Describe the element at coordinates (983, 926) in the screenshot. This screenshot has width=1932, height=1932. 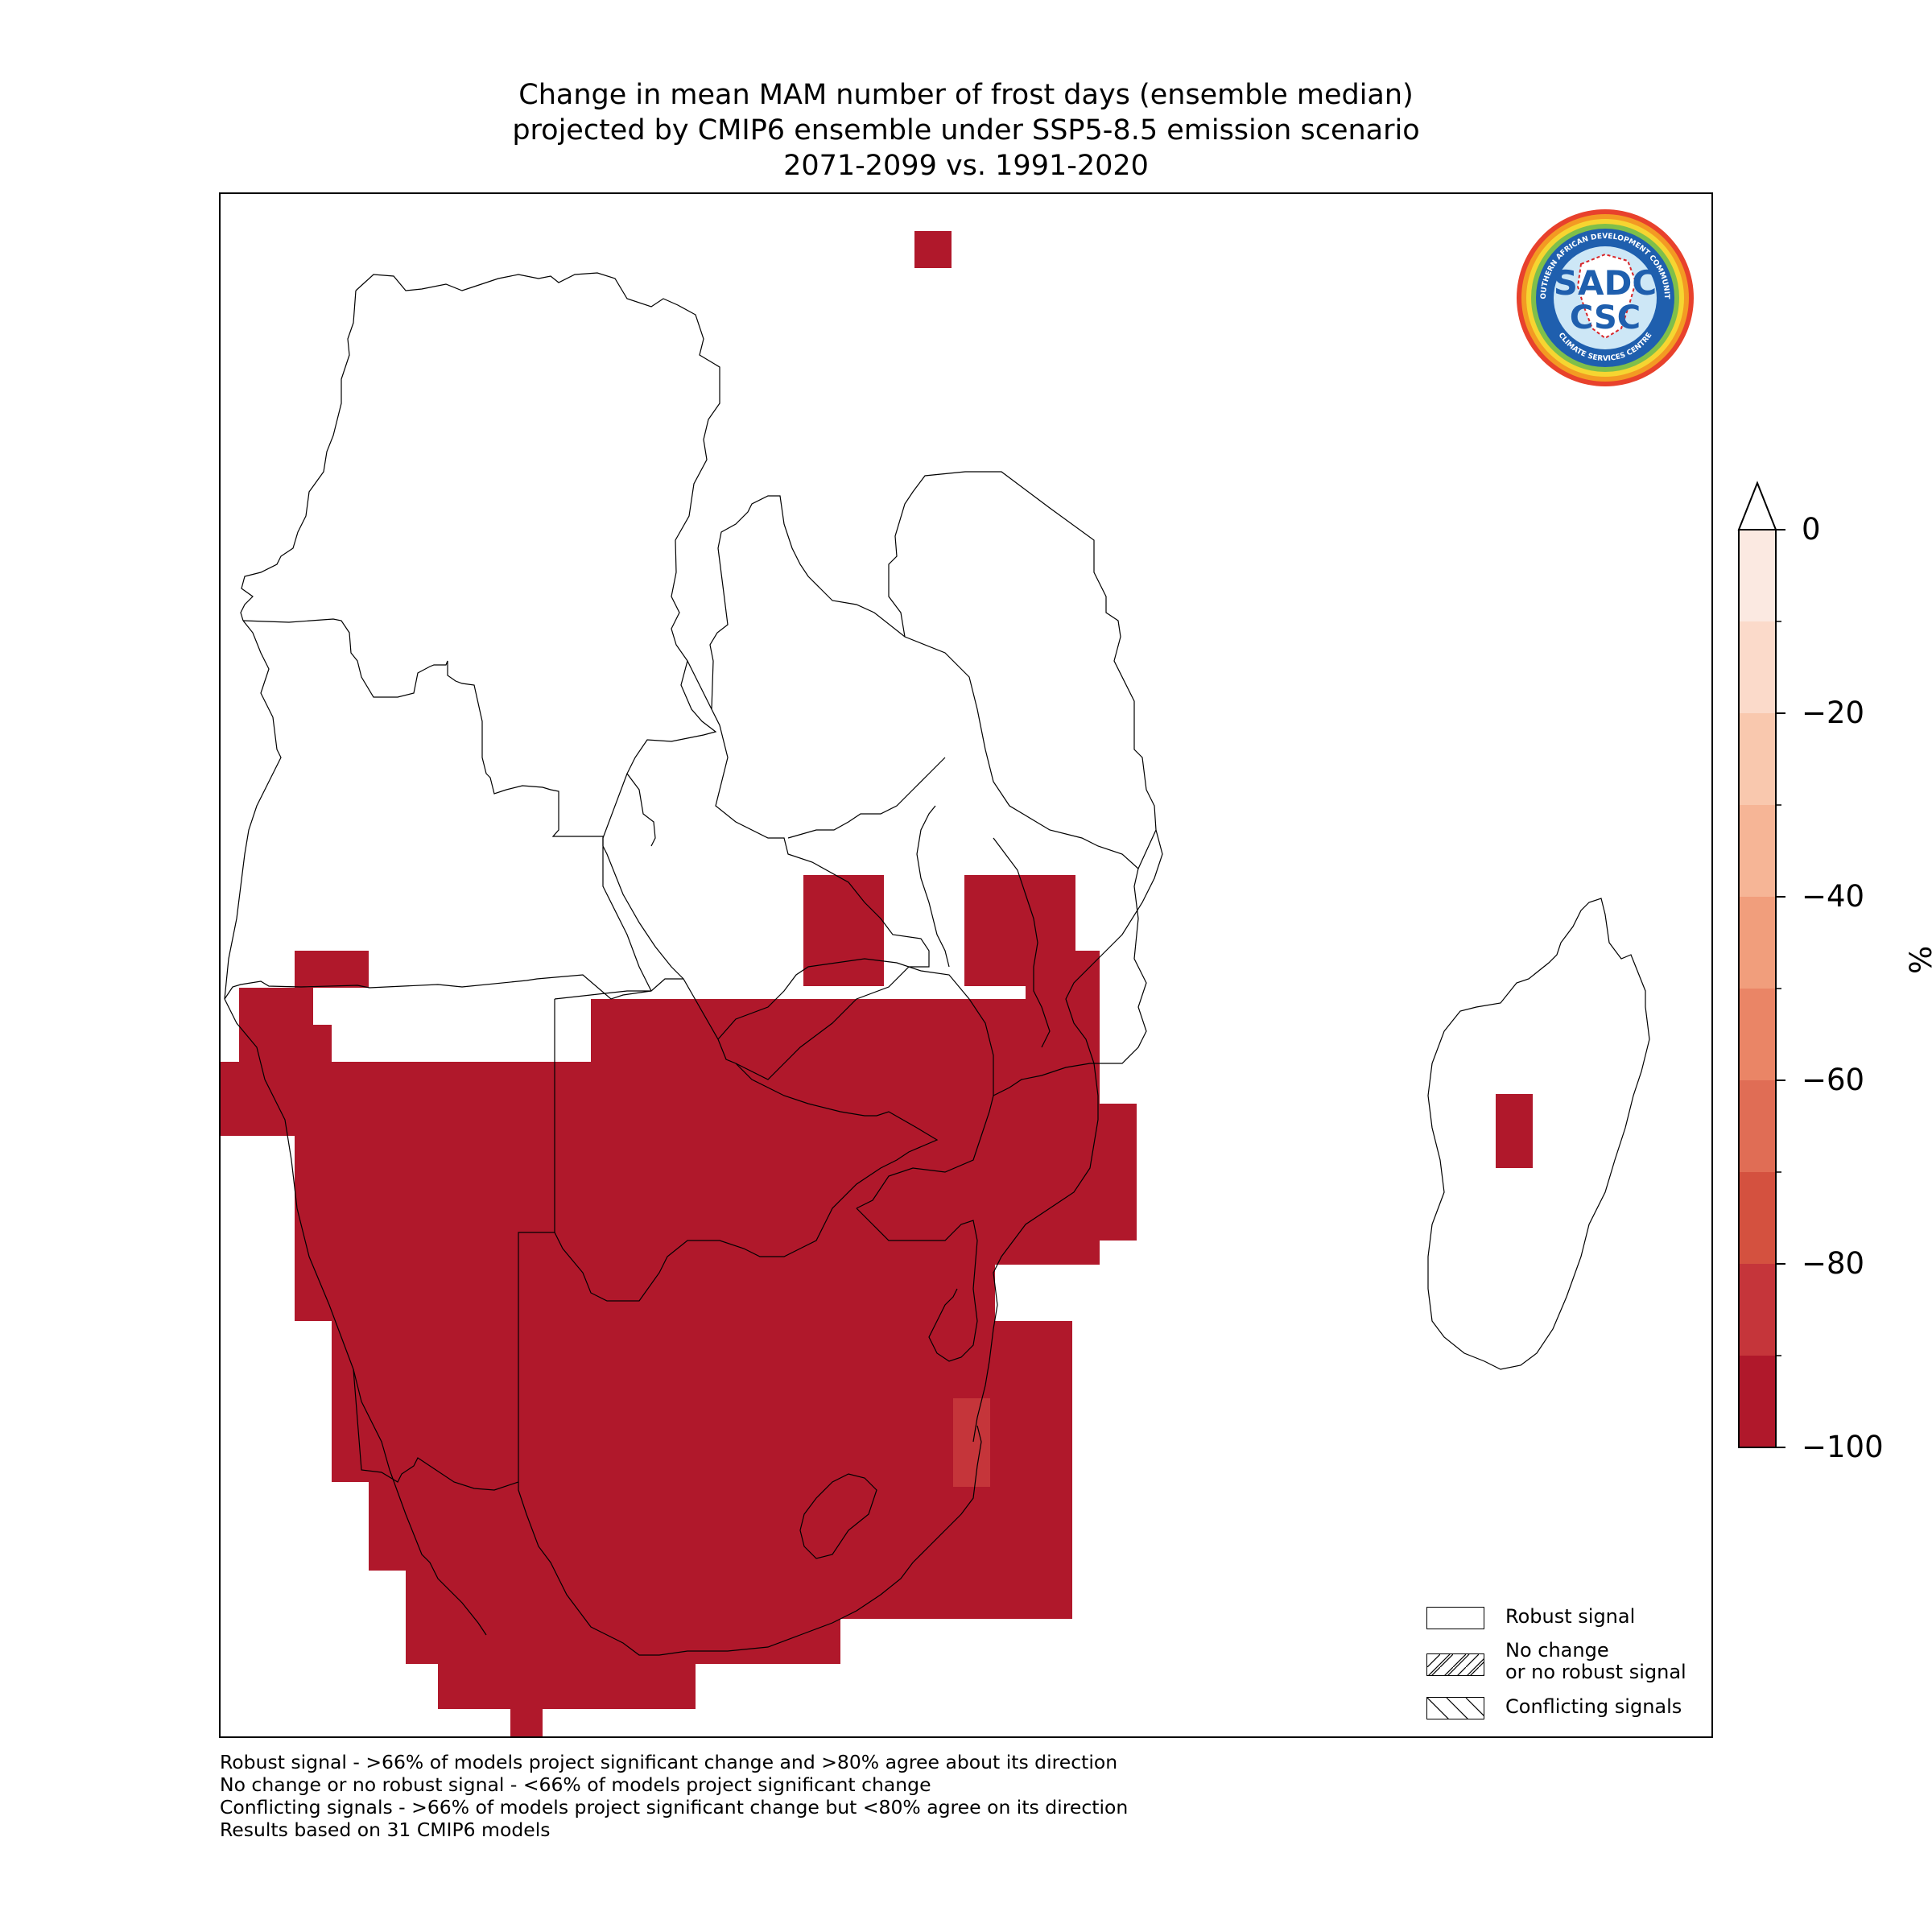
I see `malawi-lake` at that location.